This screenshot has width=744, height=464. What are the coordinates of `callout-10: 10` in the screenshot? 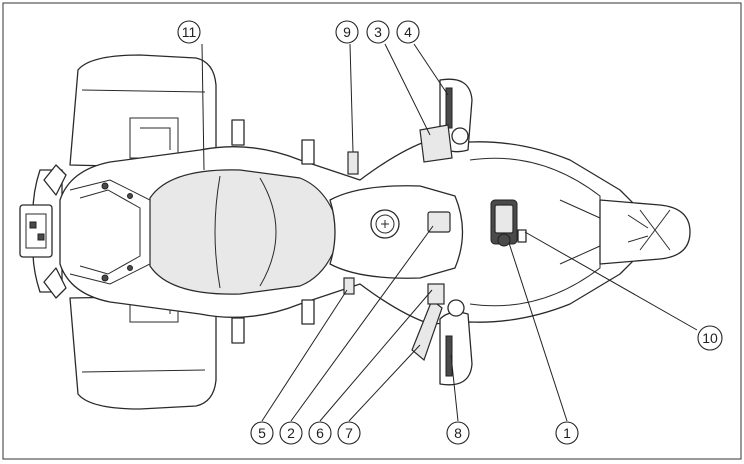 It's located at (710, 338).